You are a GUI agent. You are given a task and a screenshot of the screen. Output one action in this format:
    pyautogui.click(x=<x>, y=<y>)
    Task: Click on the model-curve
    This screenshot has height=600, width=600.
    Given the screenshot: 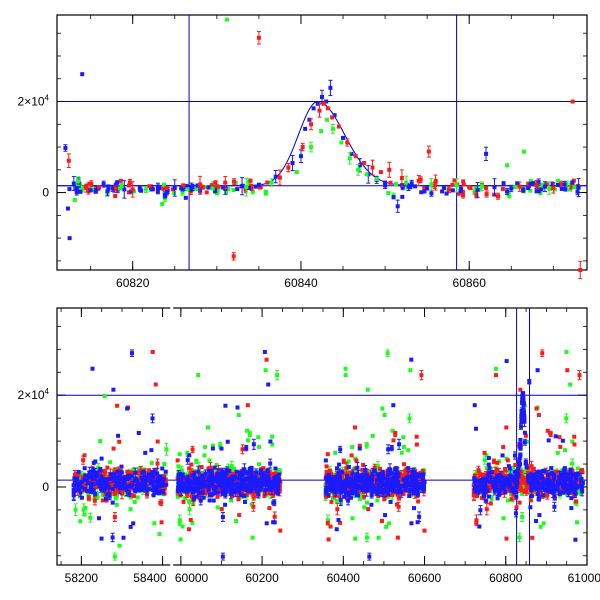 What is the action you would take?
    pyautogui.click(x=322, y=143)
    